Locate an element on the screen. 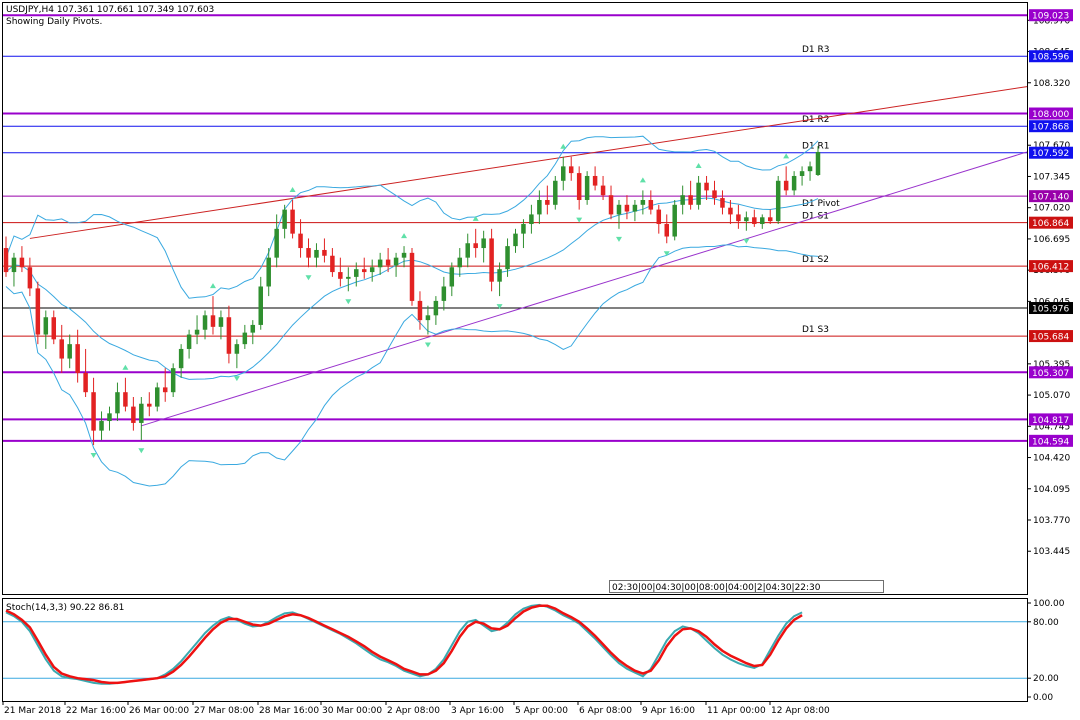 This screenshot has height=720, width=1080. level-price-label: 108.000 is located at coordinates (1050, 115).